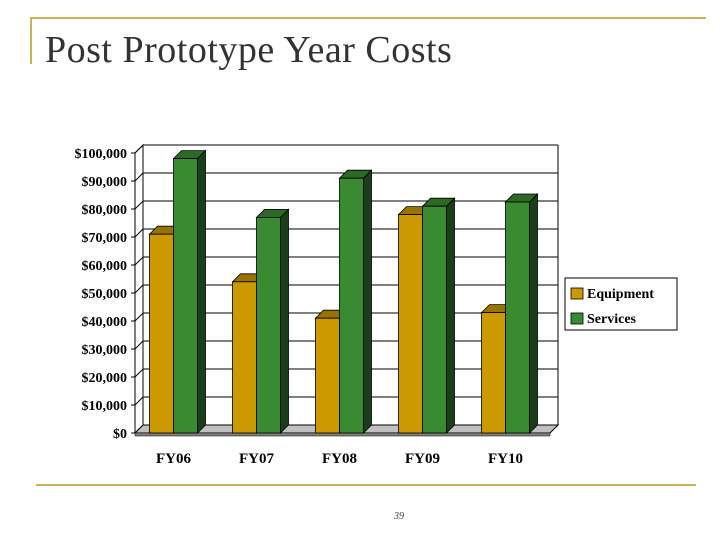  I want to click on bar-equipment-fy08, so click(327, 375).